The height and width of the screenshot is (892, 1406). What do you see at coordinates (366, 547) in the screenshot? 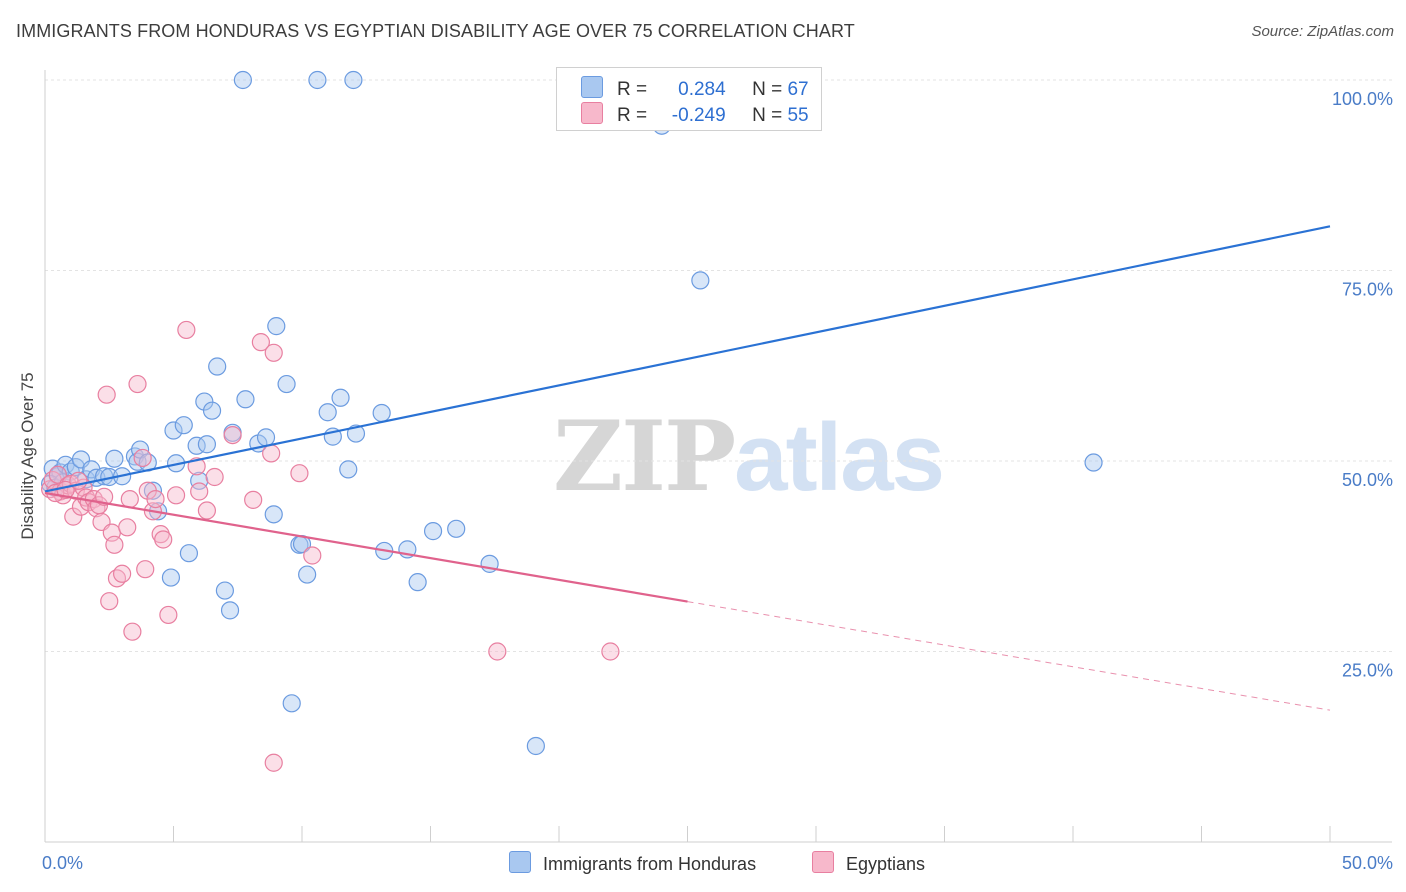
I see `trendline-egyptians` at bounding box center [366, 547].